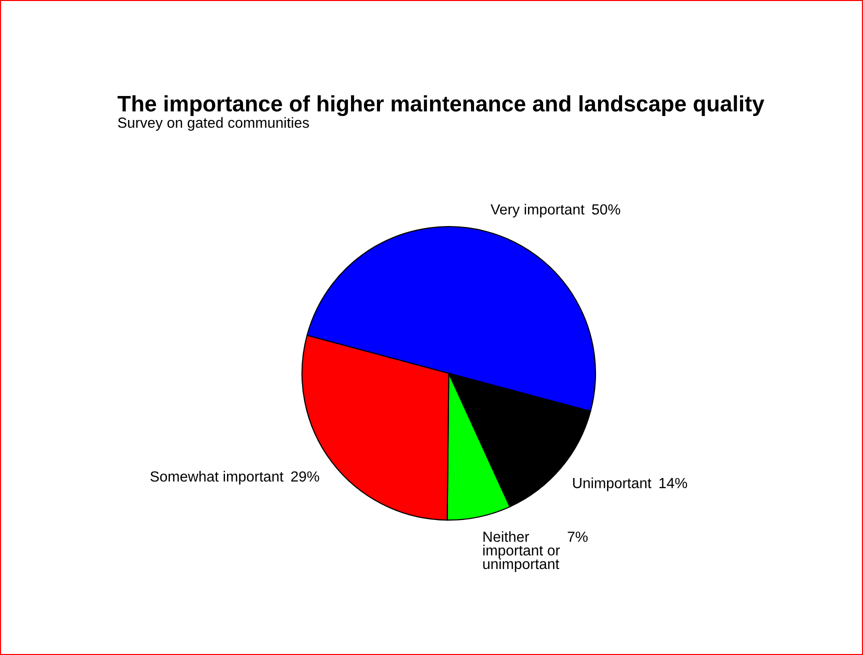 The height and width of the screenshot is (655, 863). I want to click on chart-subtitle: Survey on gated communities, so click(213, 124).